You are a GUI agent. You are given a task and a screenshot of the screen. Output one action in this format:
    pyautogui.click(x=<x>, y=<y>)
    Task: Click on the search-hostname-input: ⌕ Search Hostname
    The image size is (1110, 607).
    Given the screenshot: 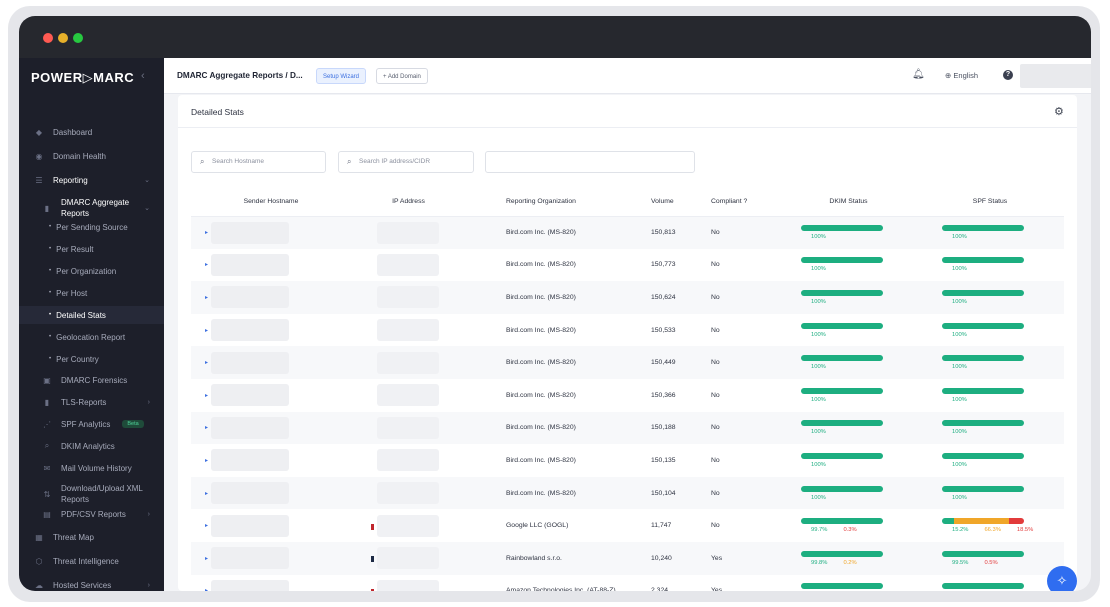 What is the action you would take?
    pyautogui.click(x=258, y=162)
    